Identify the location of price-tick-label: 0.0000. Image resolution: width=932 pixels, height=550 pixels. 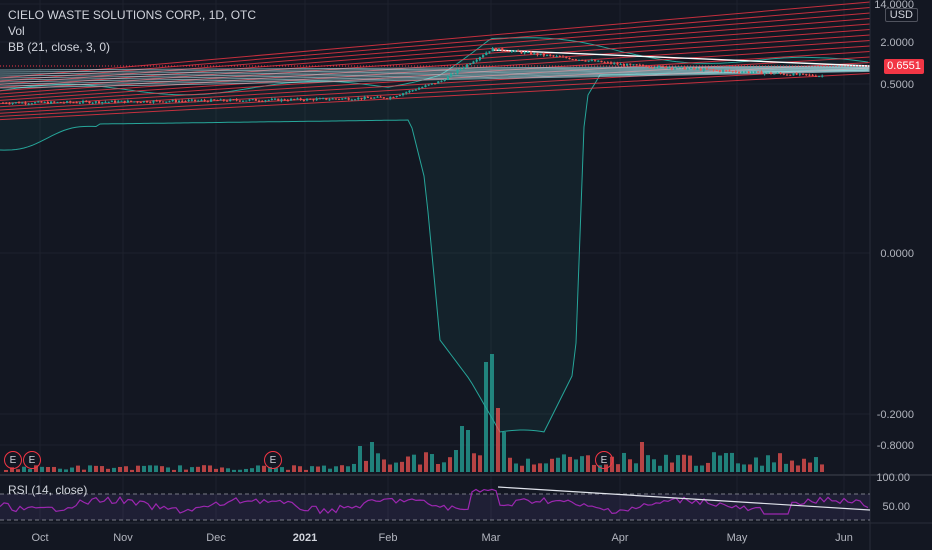
(897, 254).